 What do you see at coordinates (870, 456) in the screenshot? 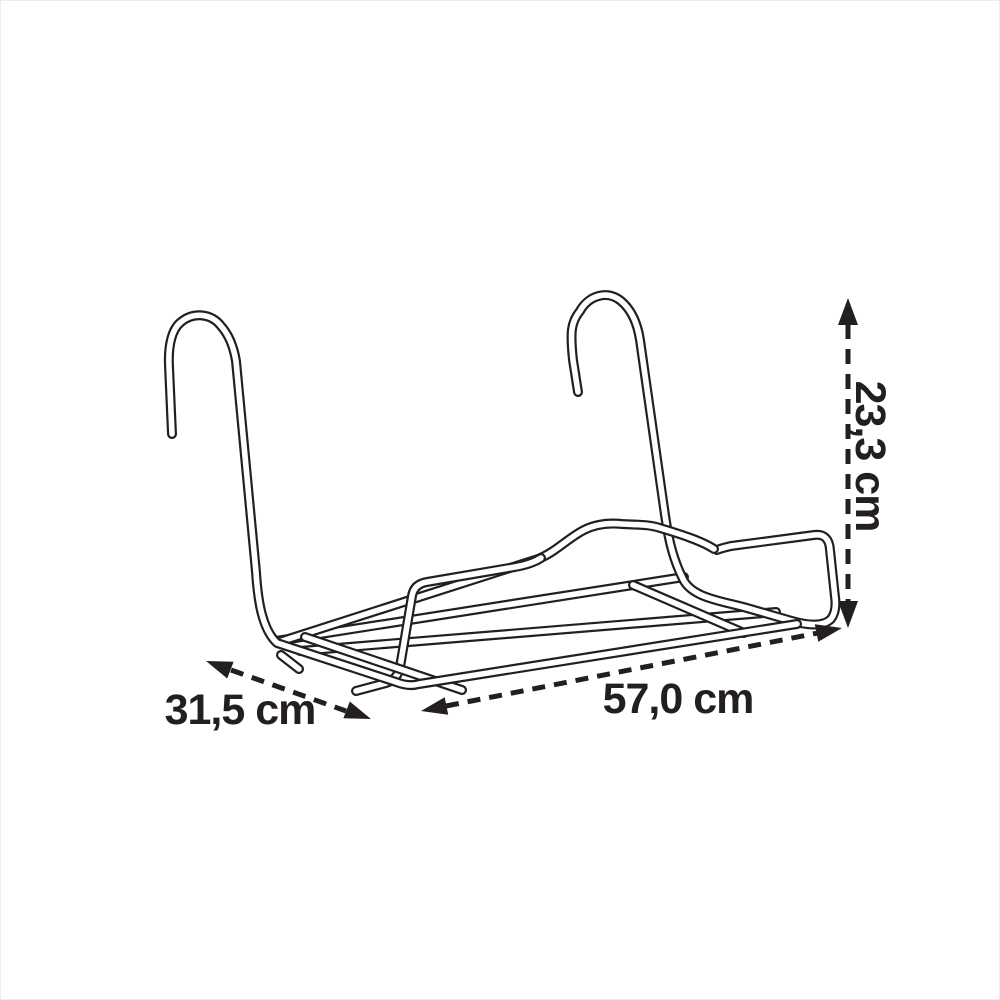
I see `height-dimension-label: 23,3 cm` at bounding box center [870, 456].